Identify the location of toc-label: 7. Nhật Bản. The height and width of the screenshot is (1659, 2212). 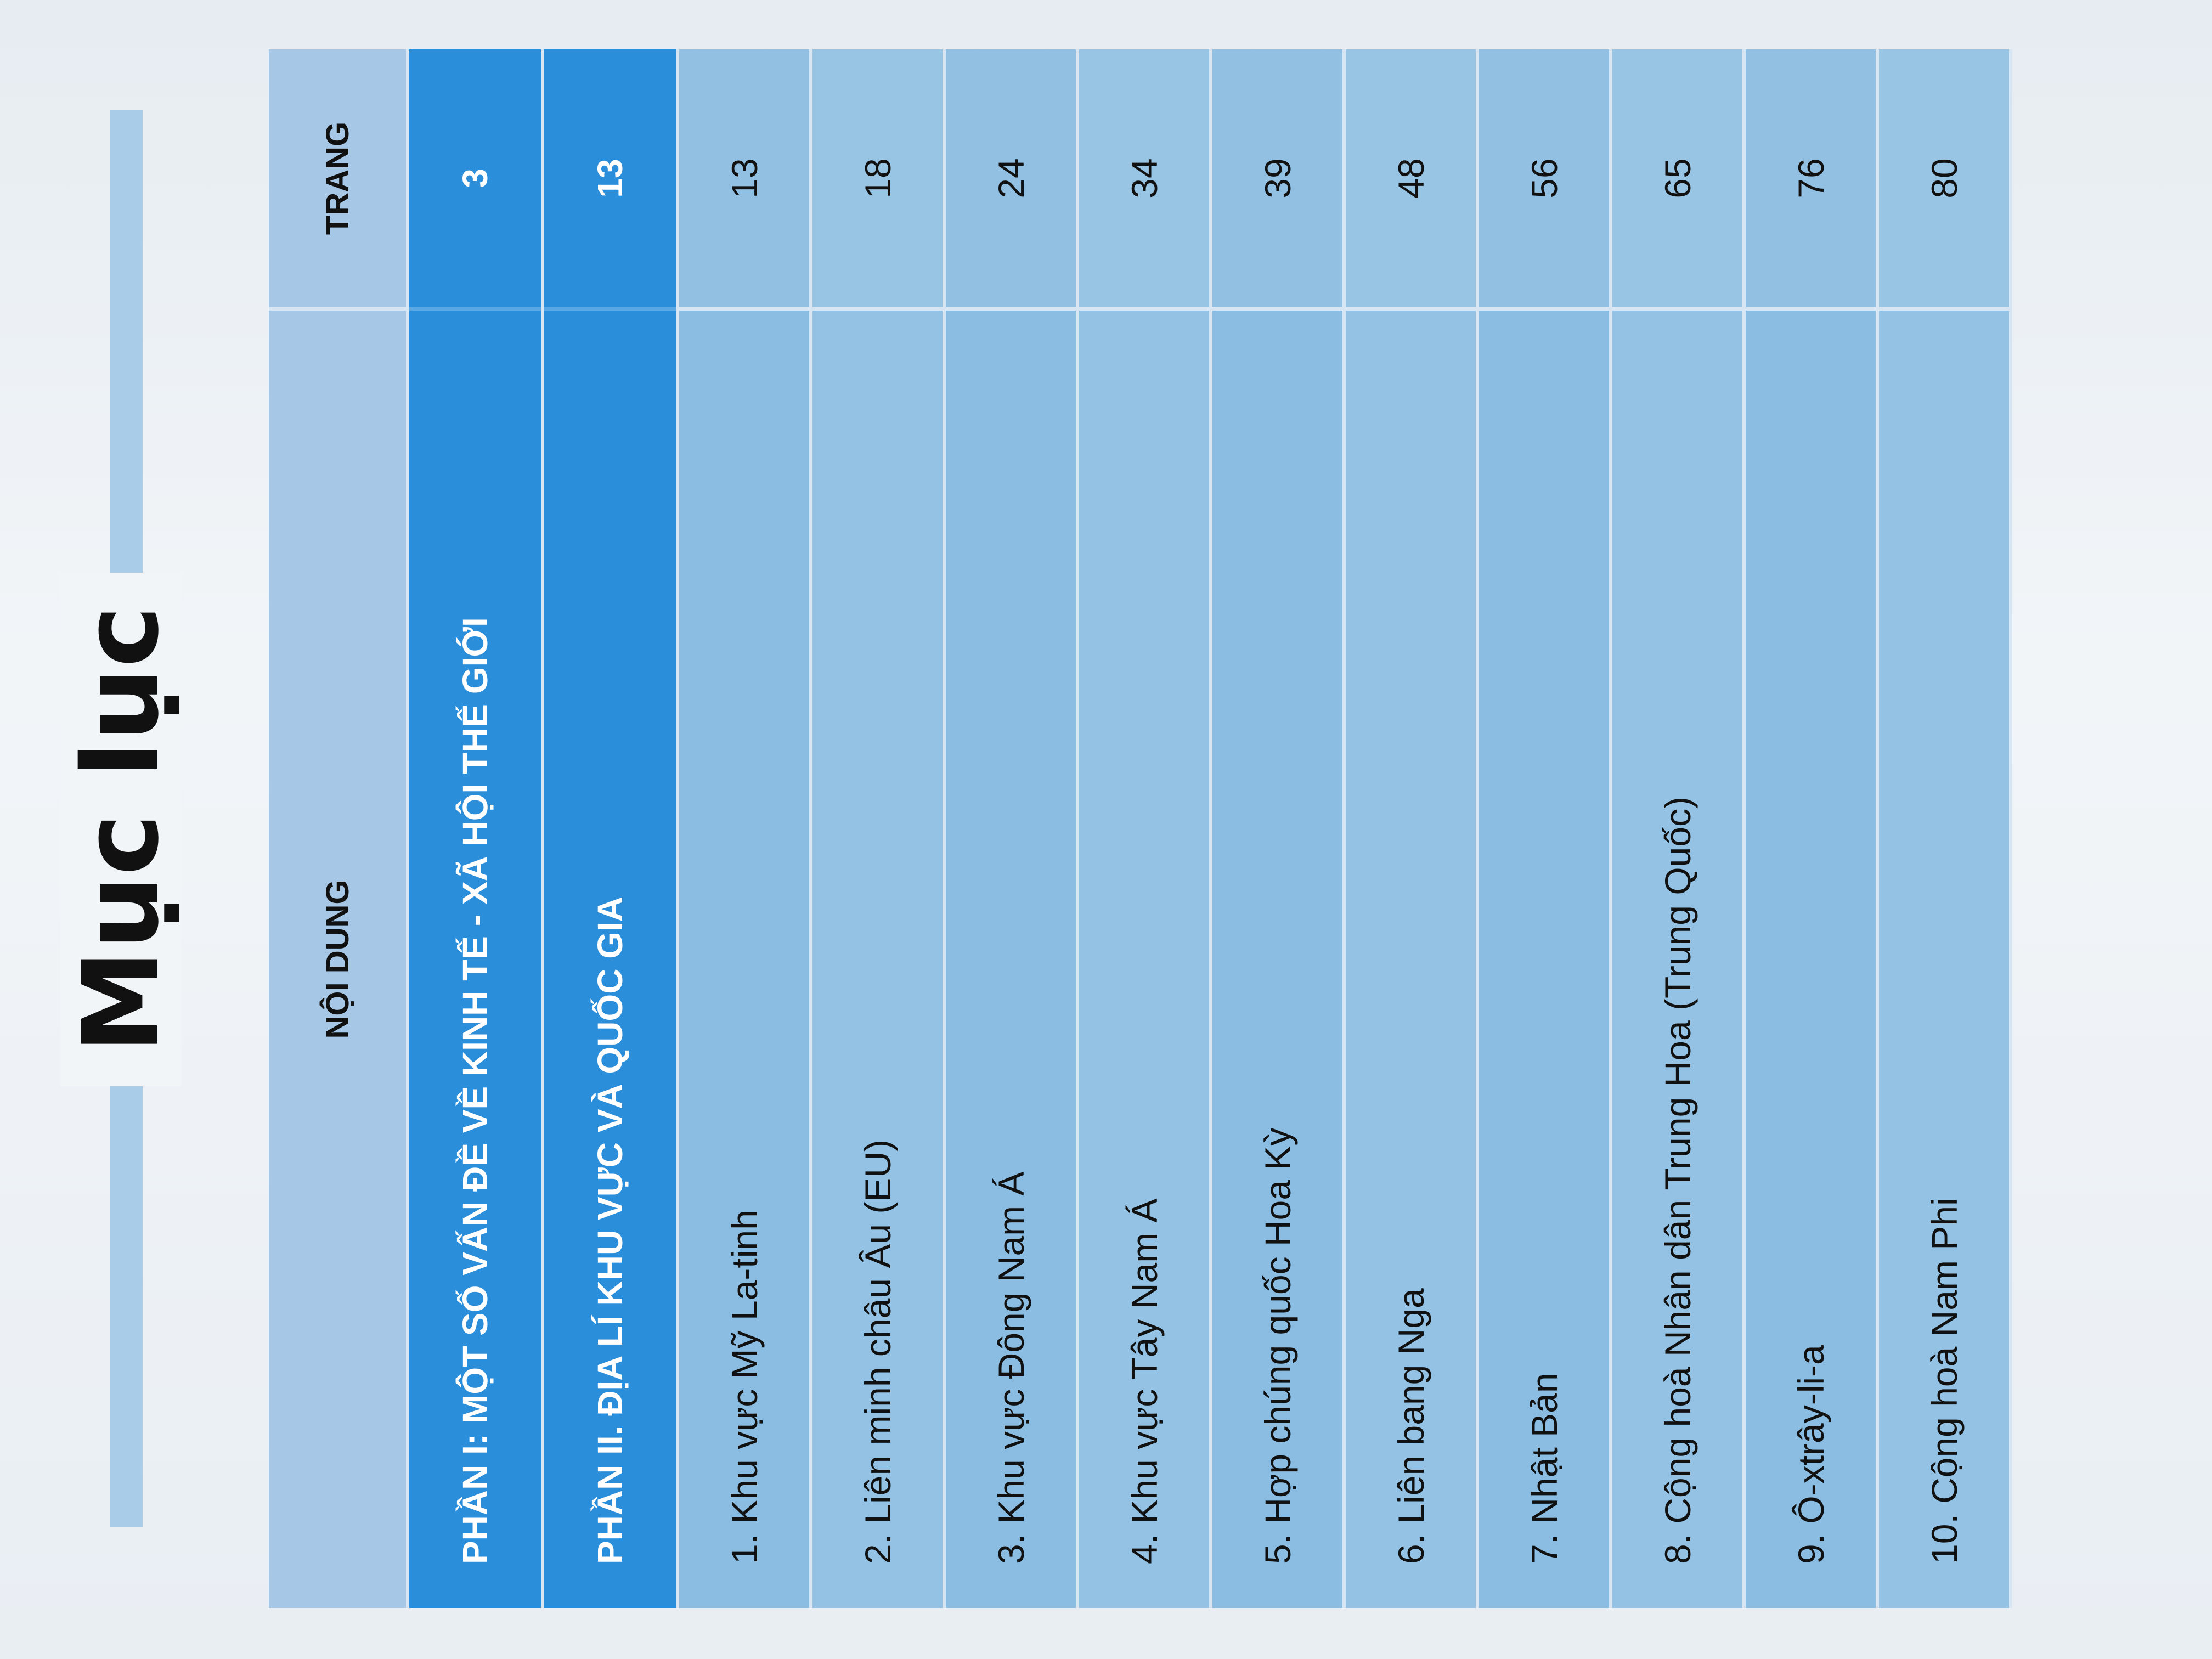
(1544, 1469).